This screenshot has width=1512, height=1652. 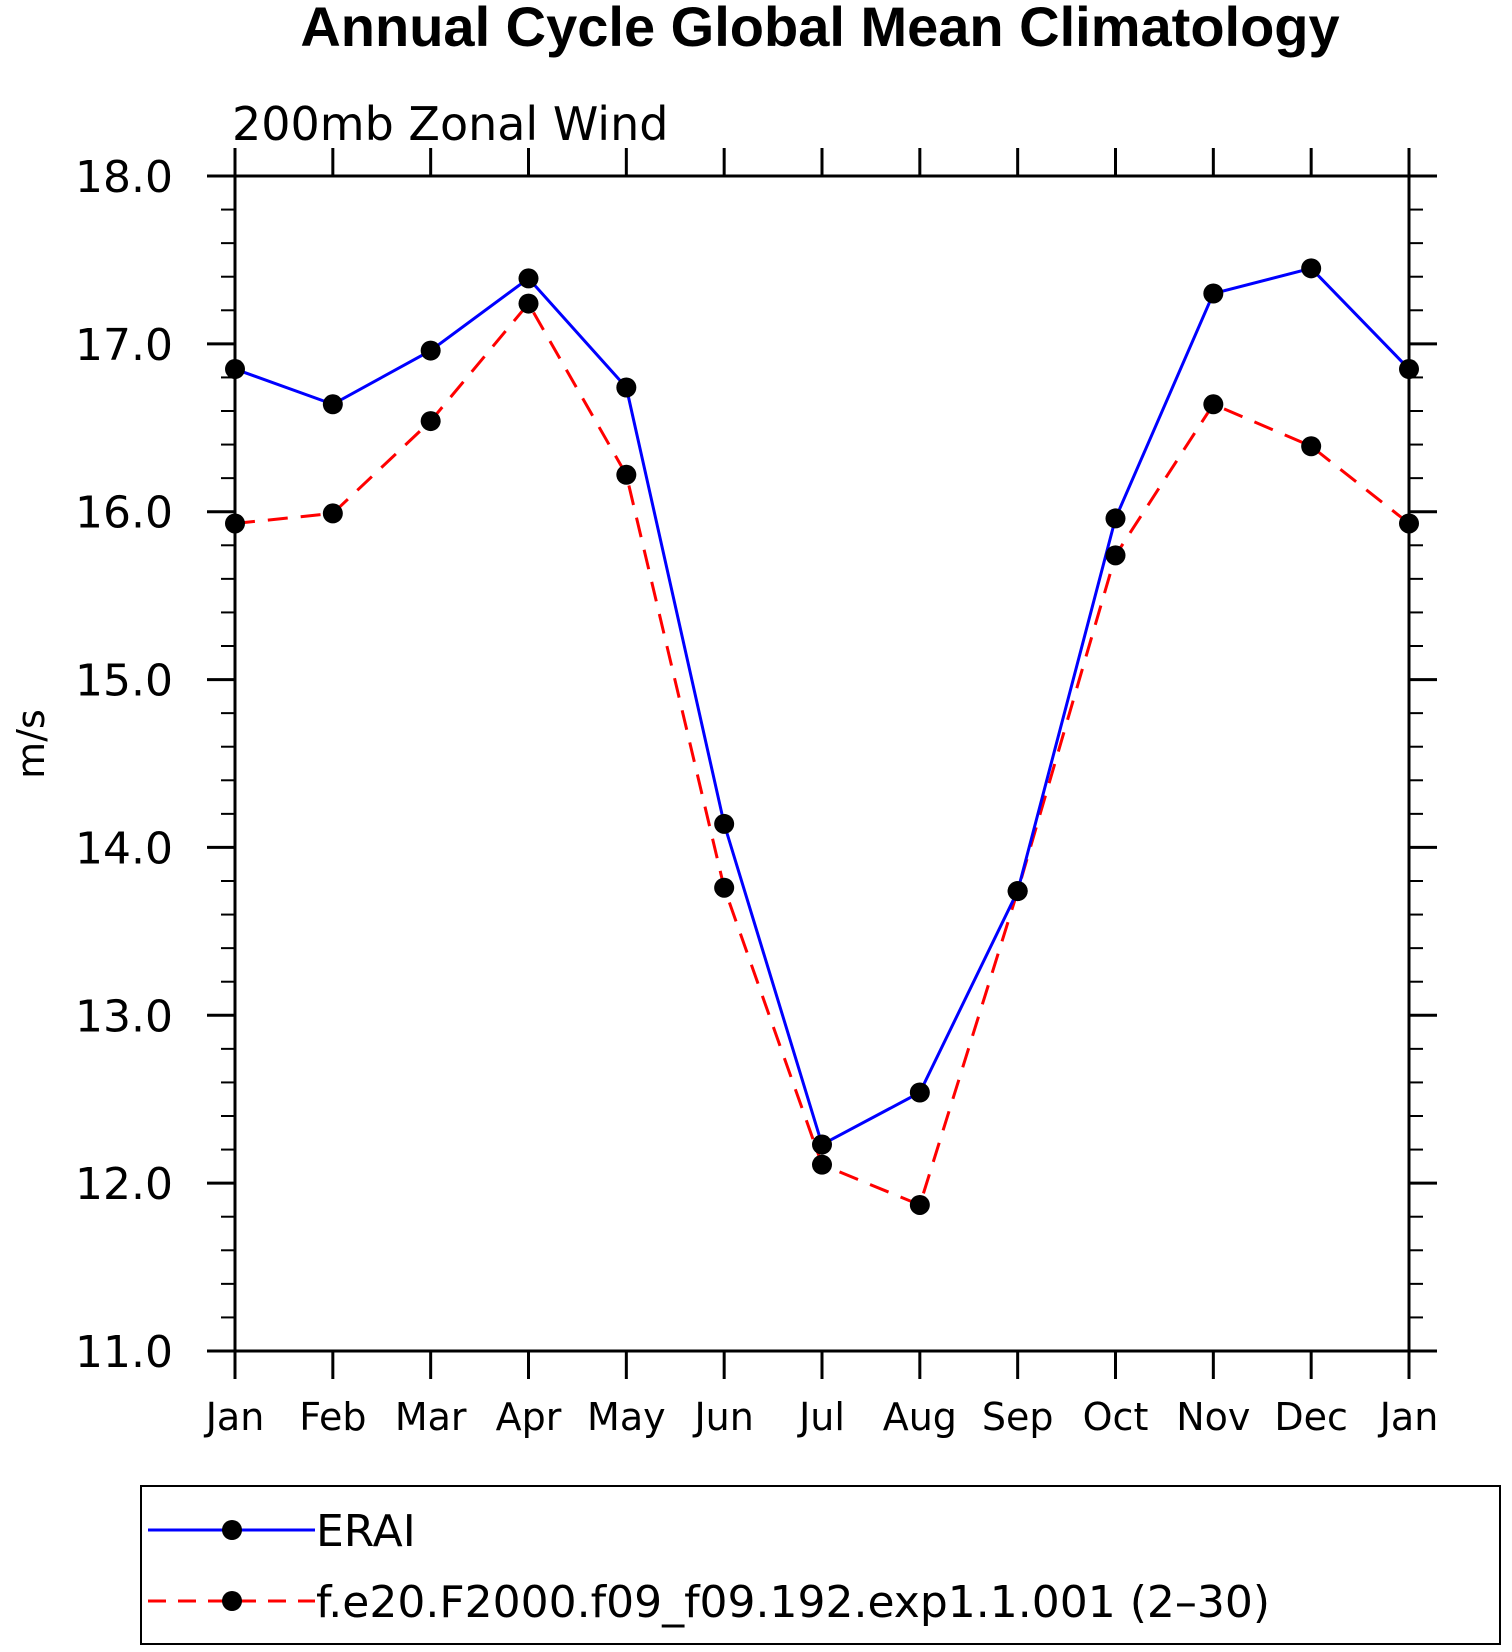 What do you see at coordinates (366, 1531) in the screenshot?
I see `legend-label-erai: ERAI` at bounding box center [366, 1531].